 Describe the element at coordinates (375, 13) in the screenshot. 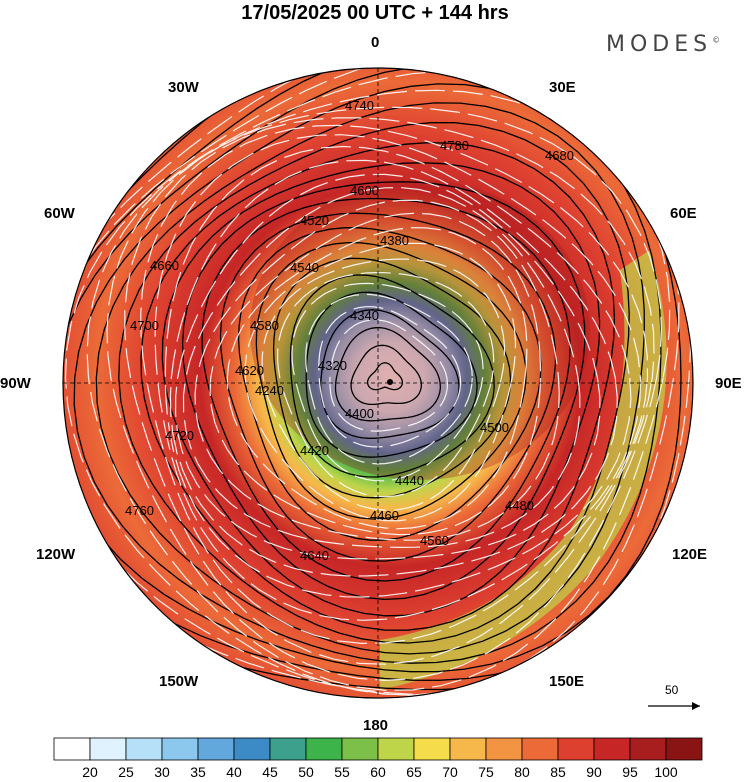

I see `map-title: 17/05/2025 00 UTC + 144 hrs` at that location.